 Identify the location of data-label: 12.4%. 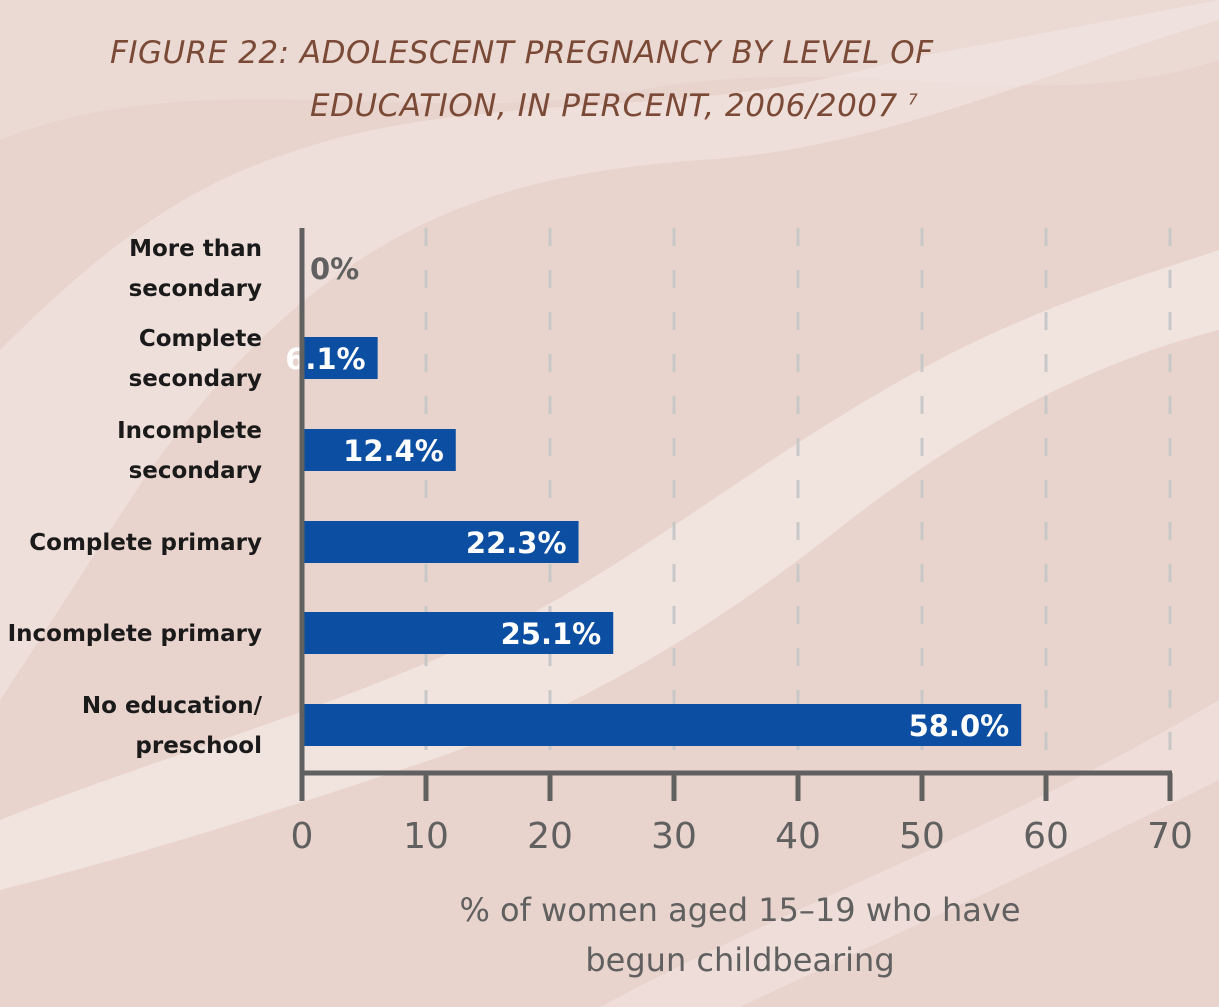
(393, 451).